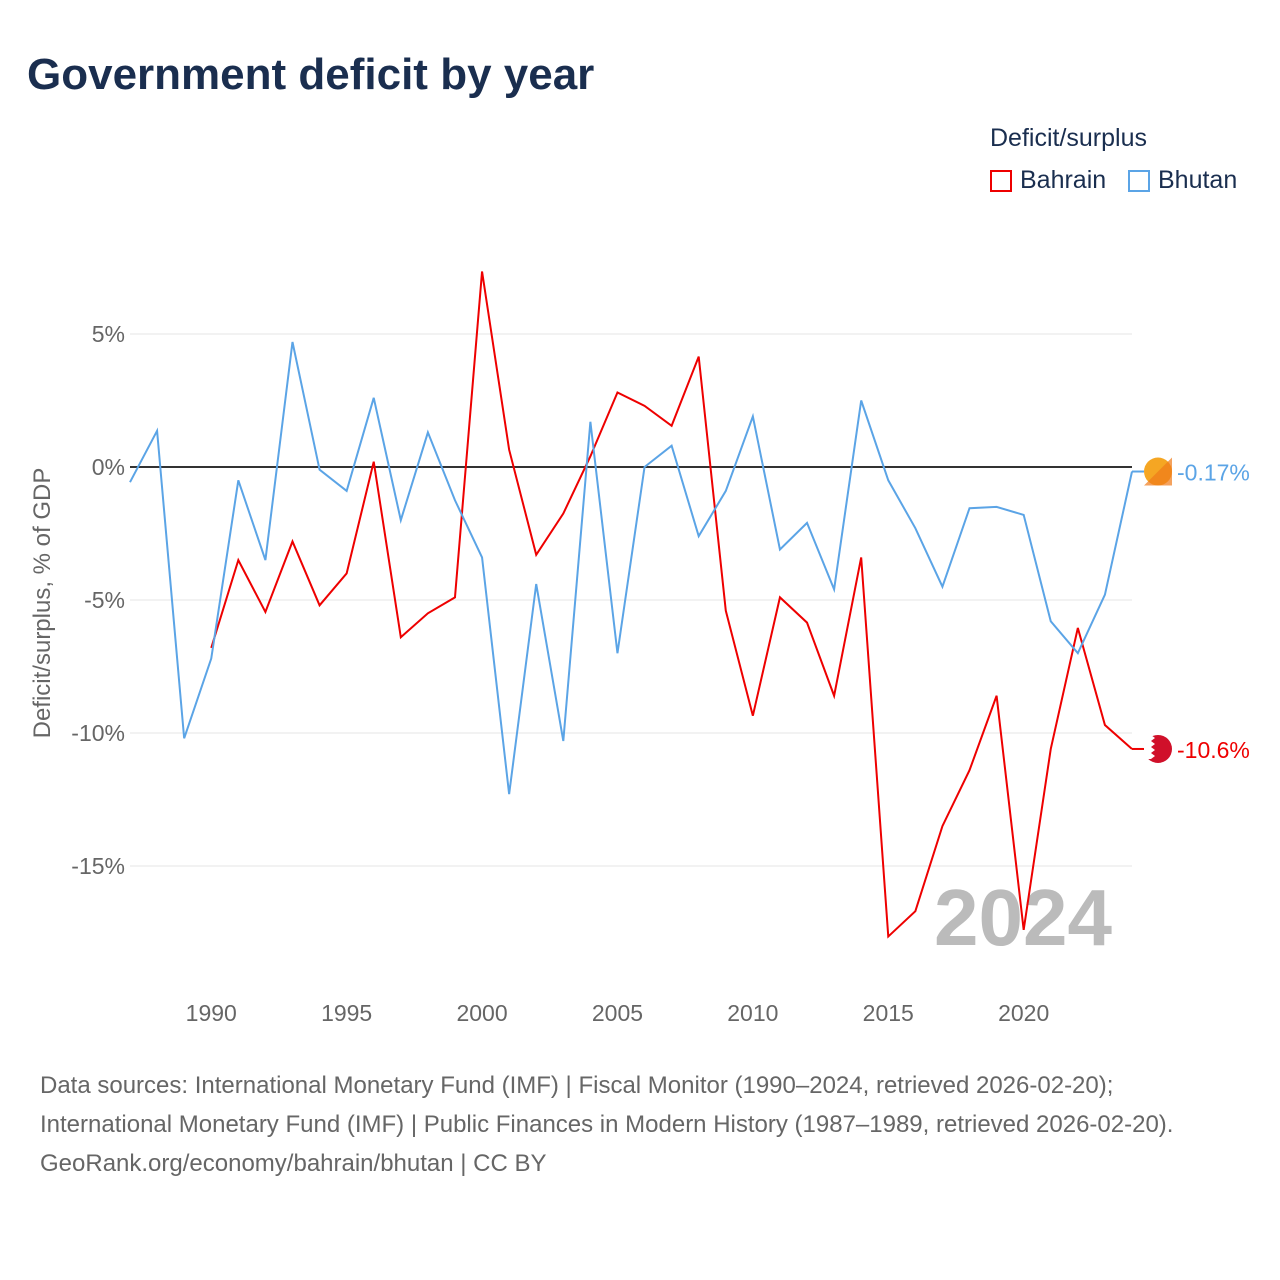 The height and width of the screenshot is (1280, 1280). Describe the element at coordinates (98, 733) in the screenshot. I see `y-tick-label: -10%` at that location.